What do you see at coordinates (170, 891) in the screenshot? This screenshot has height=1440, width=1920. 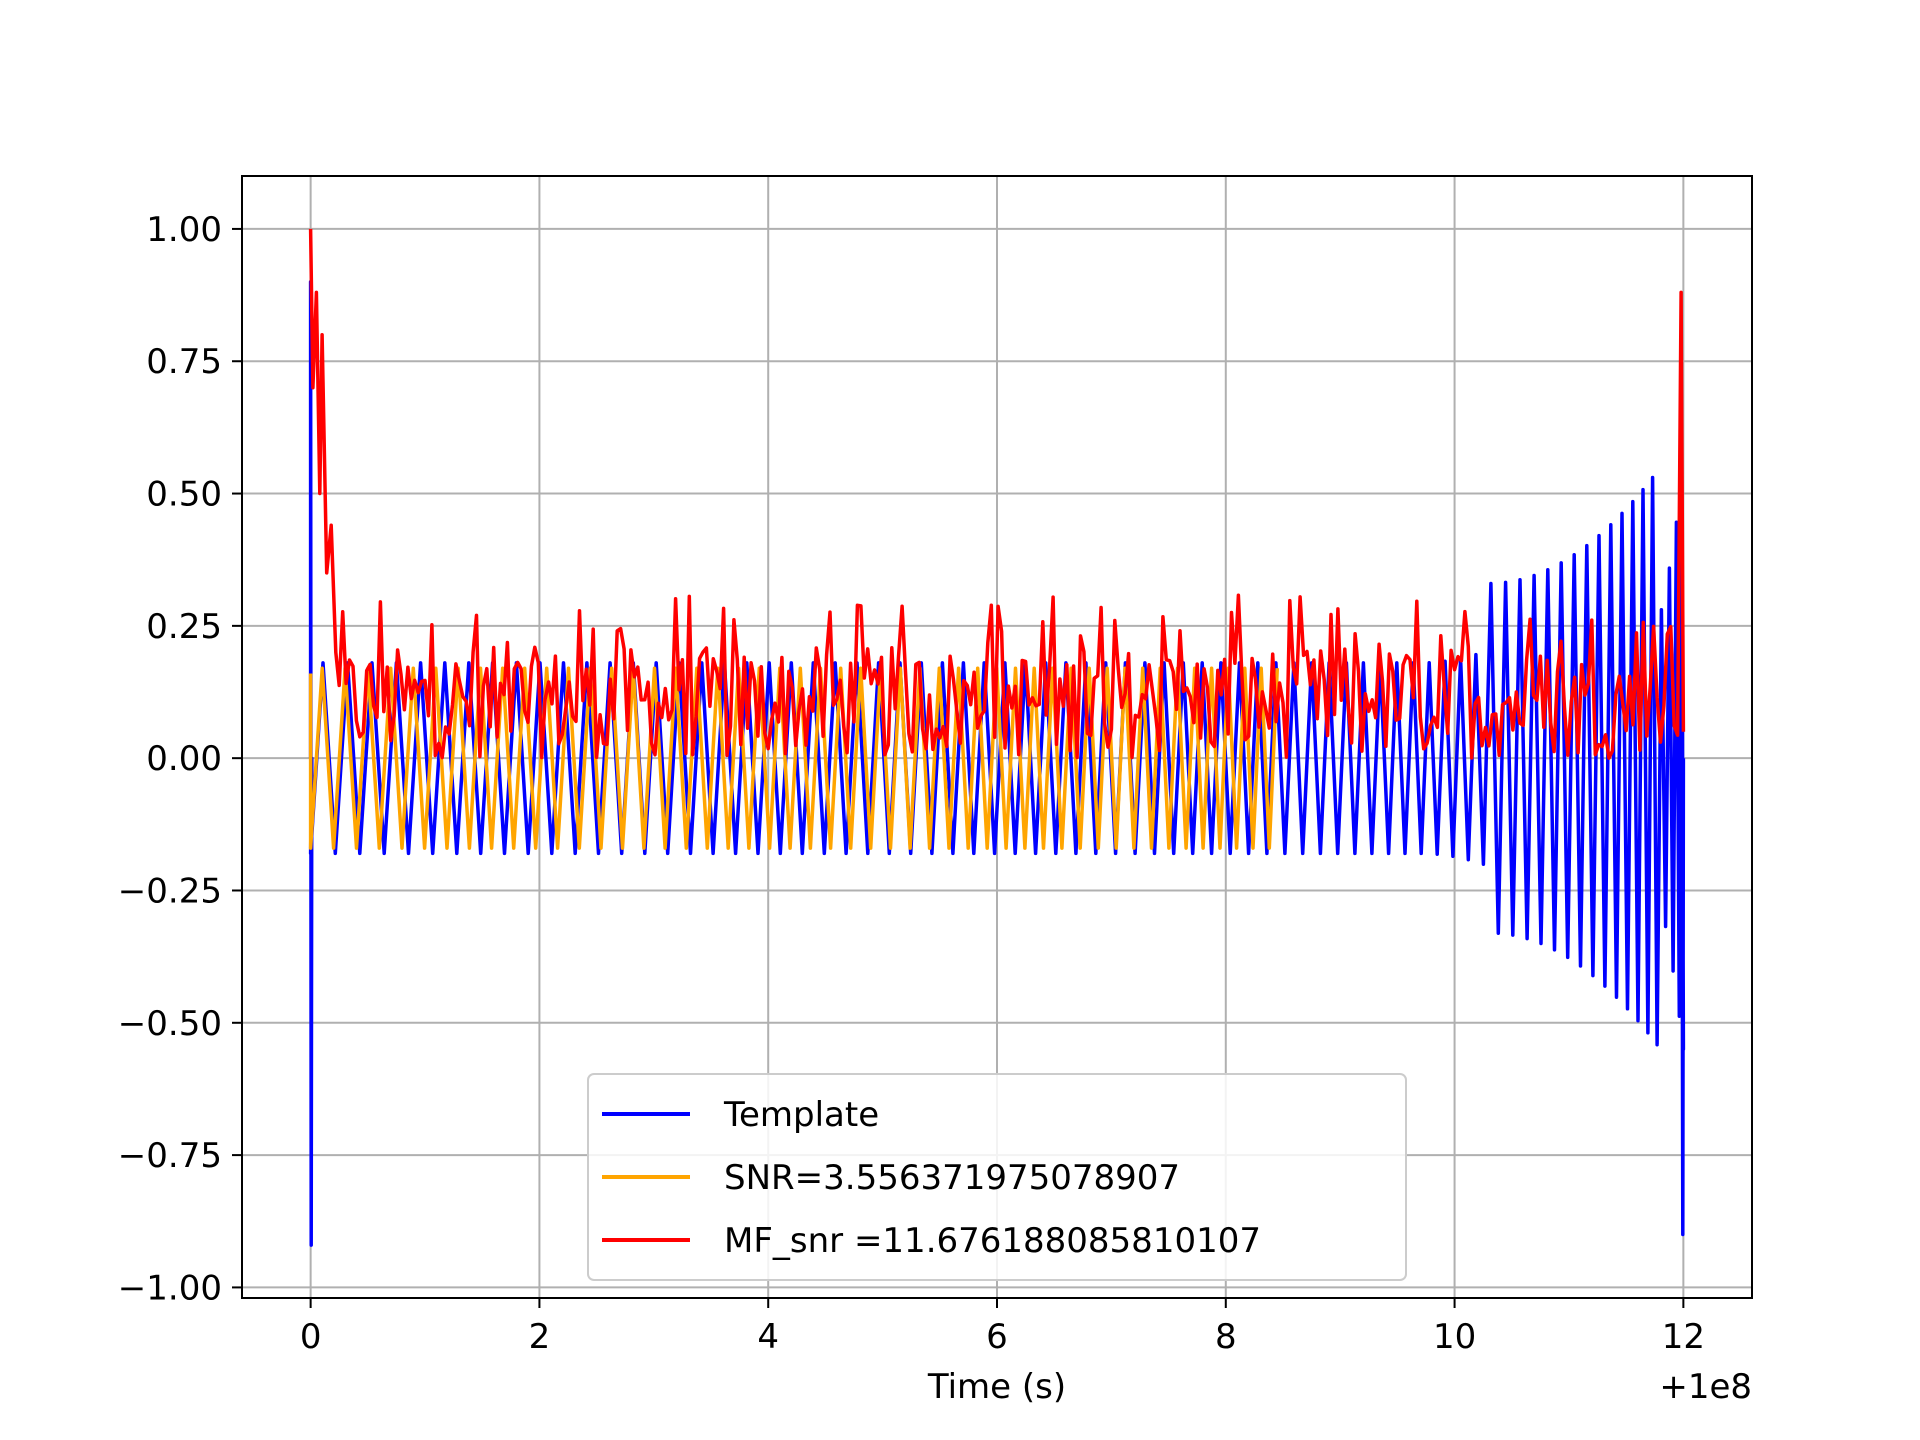 I see `y-tick-label: −0.25` at bounding box center [170, 891].